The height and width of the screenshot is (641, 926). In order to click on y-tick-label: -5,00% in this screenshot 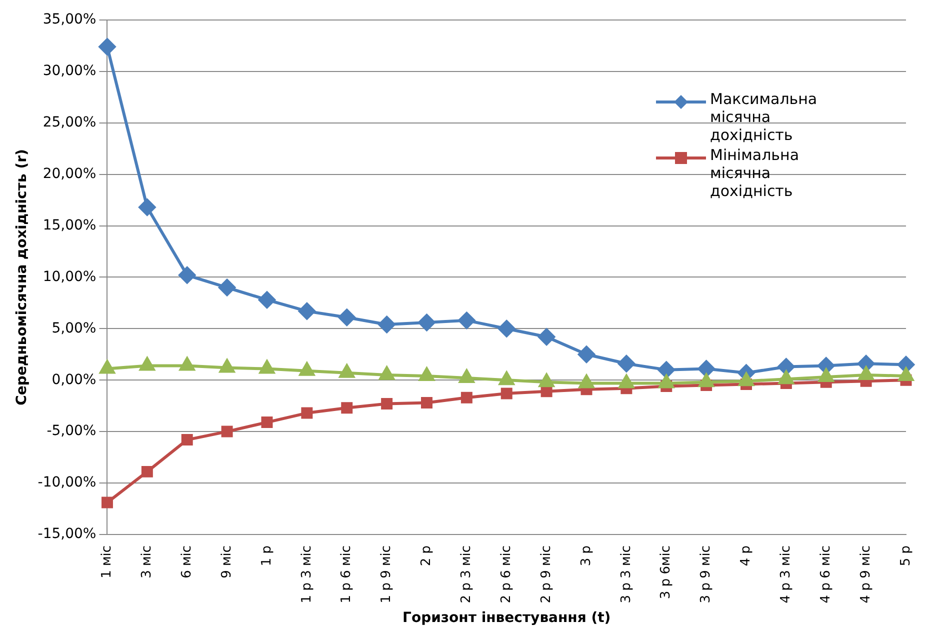, I will do `click(71, 431)`.